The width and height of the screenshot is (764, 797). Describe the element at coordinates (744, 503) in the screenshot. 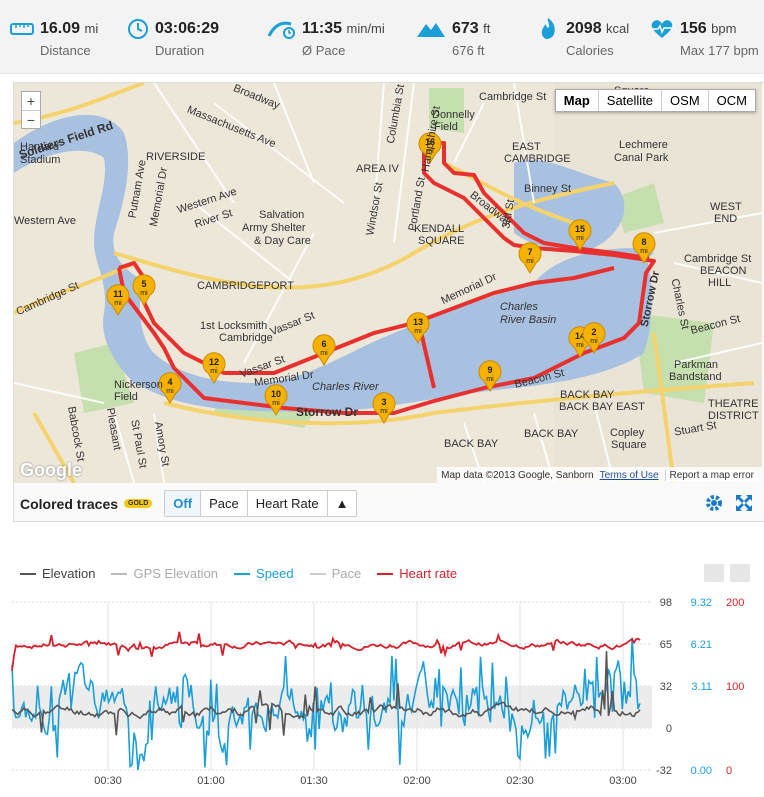

I see `fullscreen-icon` at that location.